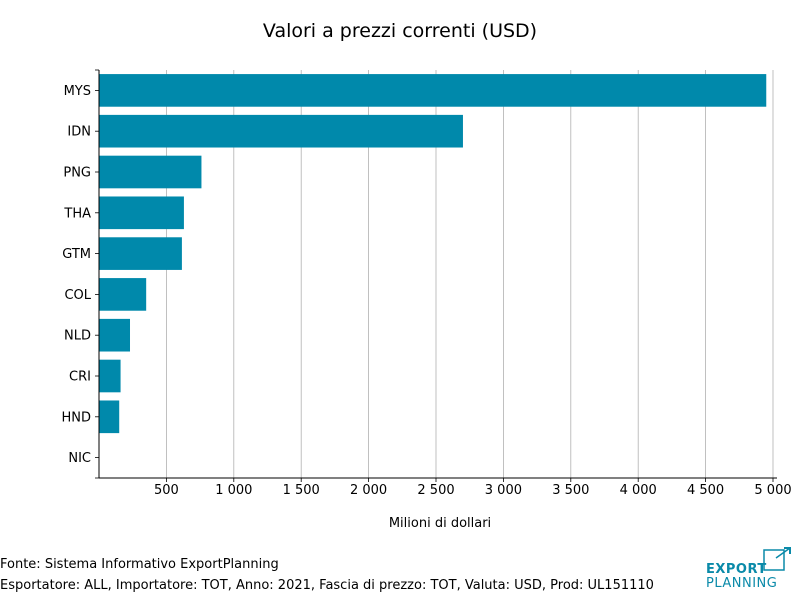 The width and height of the screenshot is (800, 600). Describe the element at coordinates (368, 490) in the screenshot. I see `x-tick-label: 2 000` at that location.